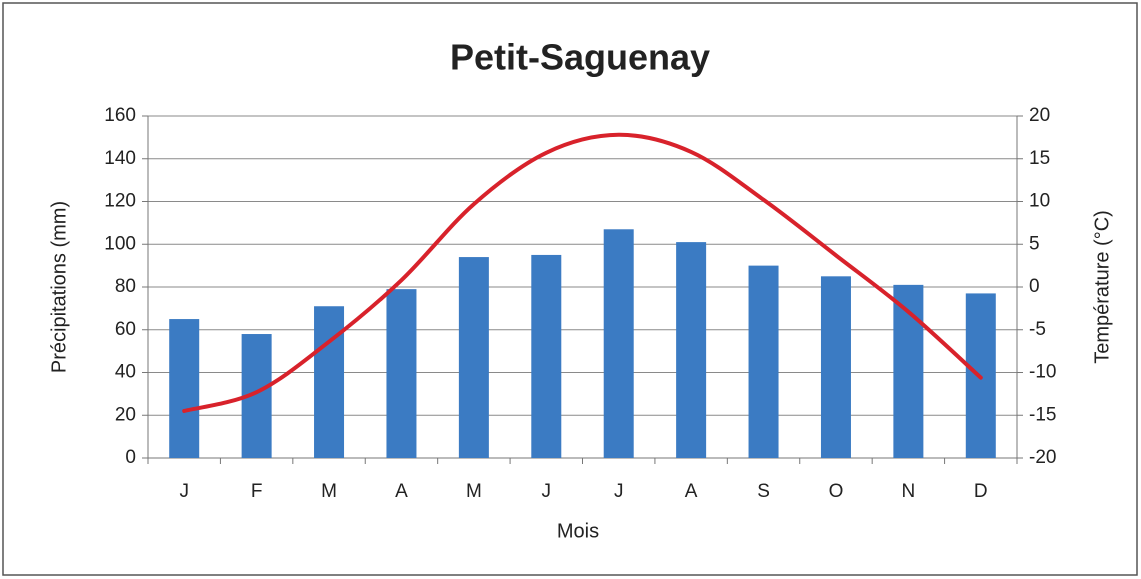  Describe the element at coordinates (1039, 115) in the screenshot. I see `y2-tick-label: 20` at that location.